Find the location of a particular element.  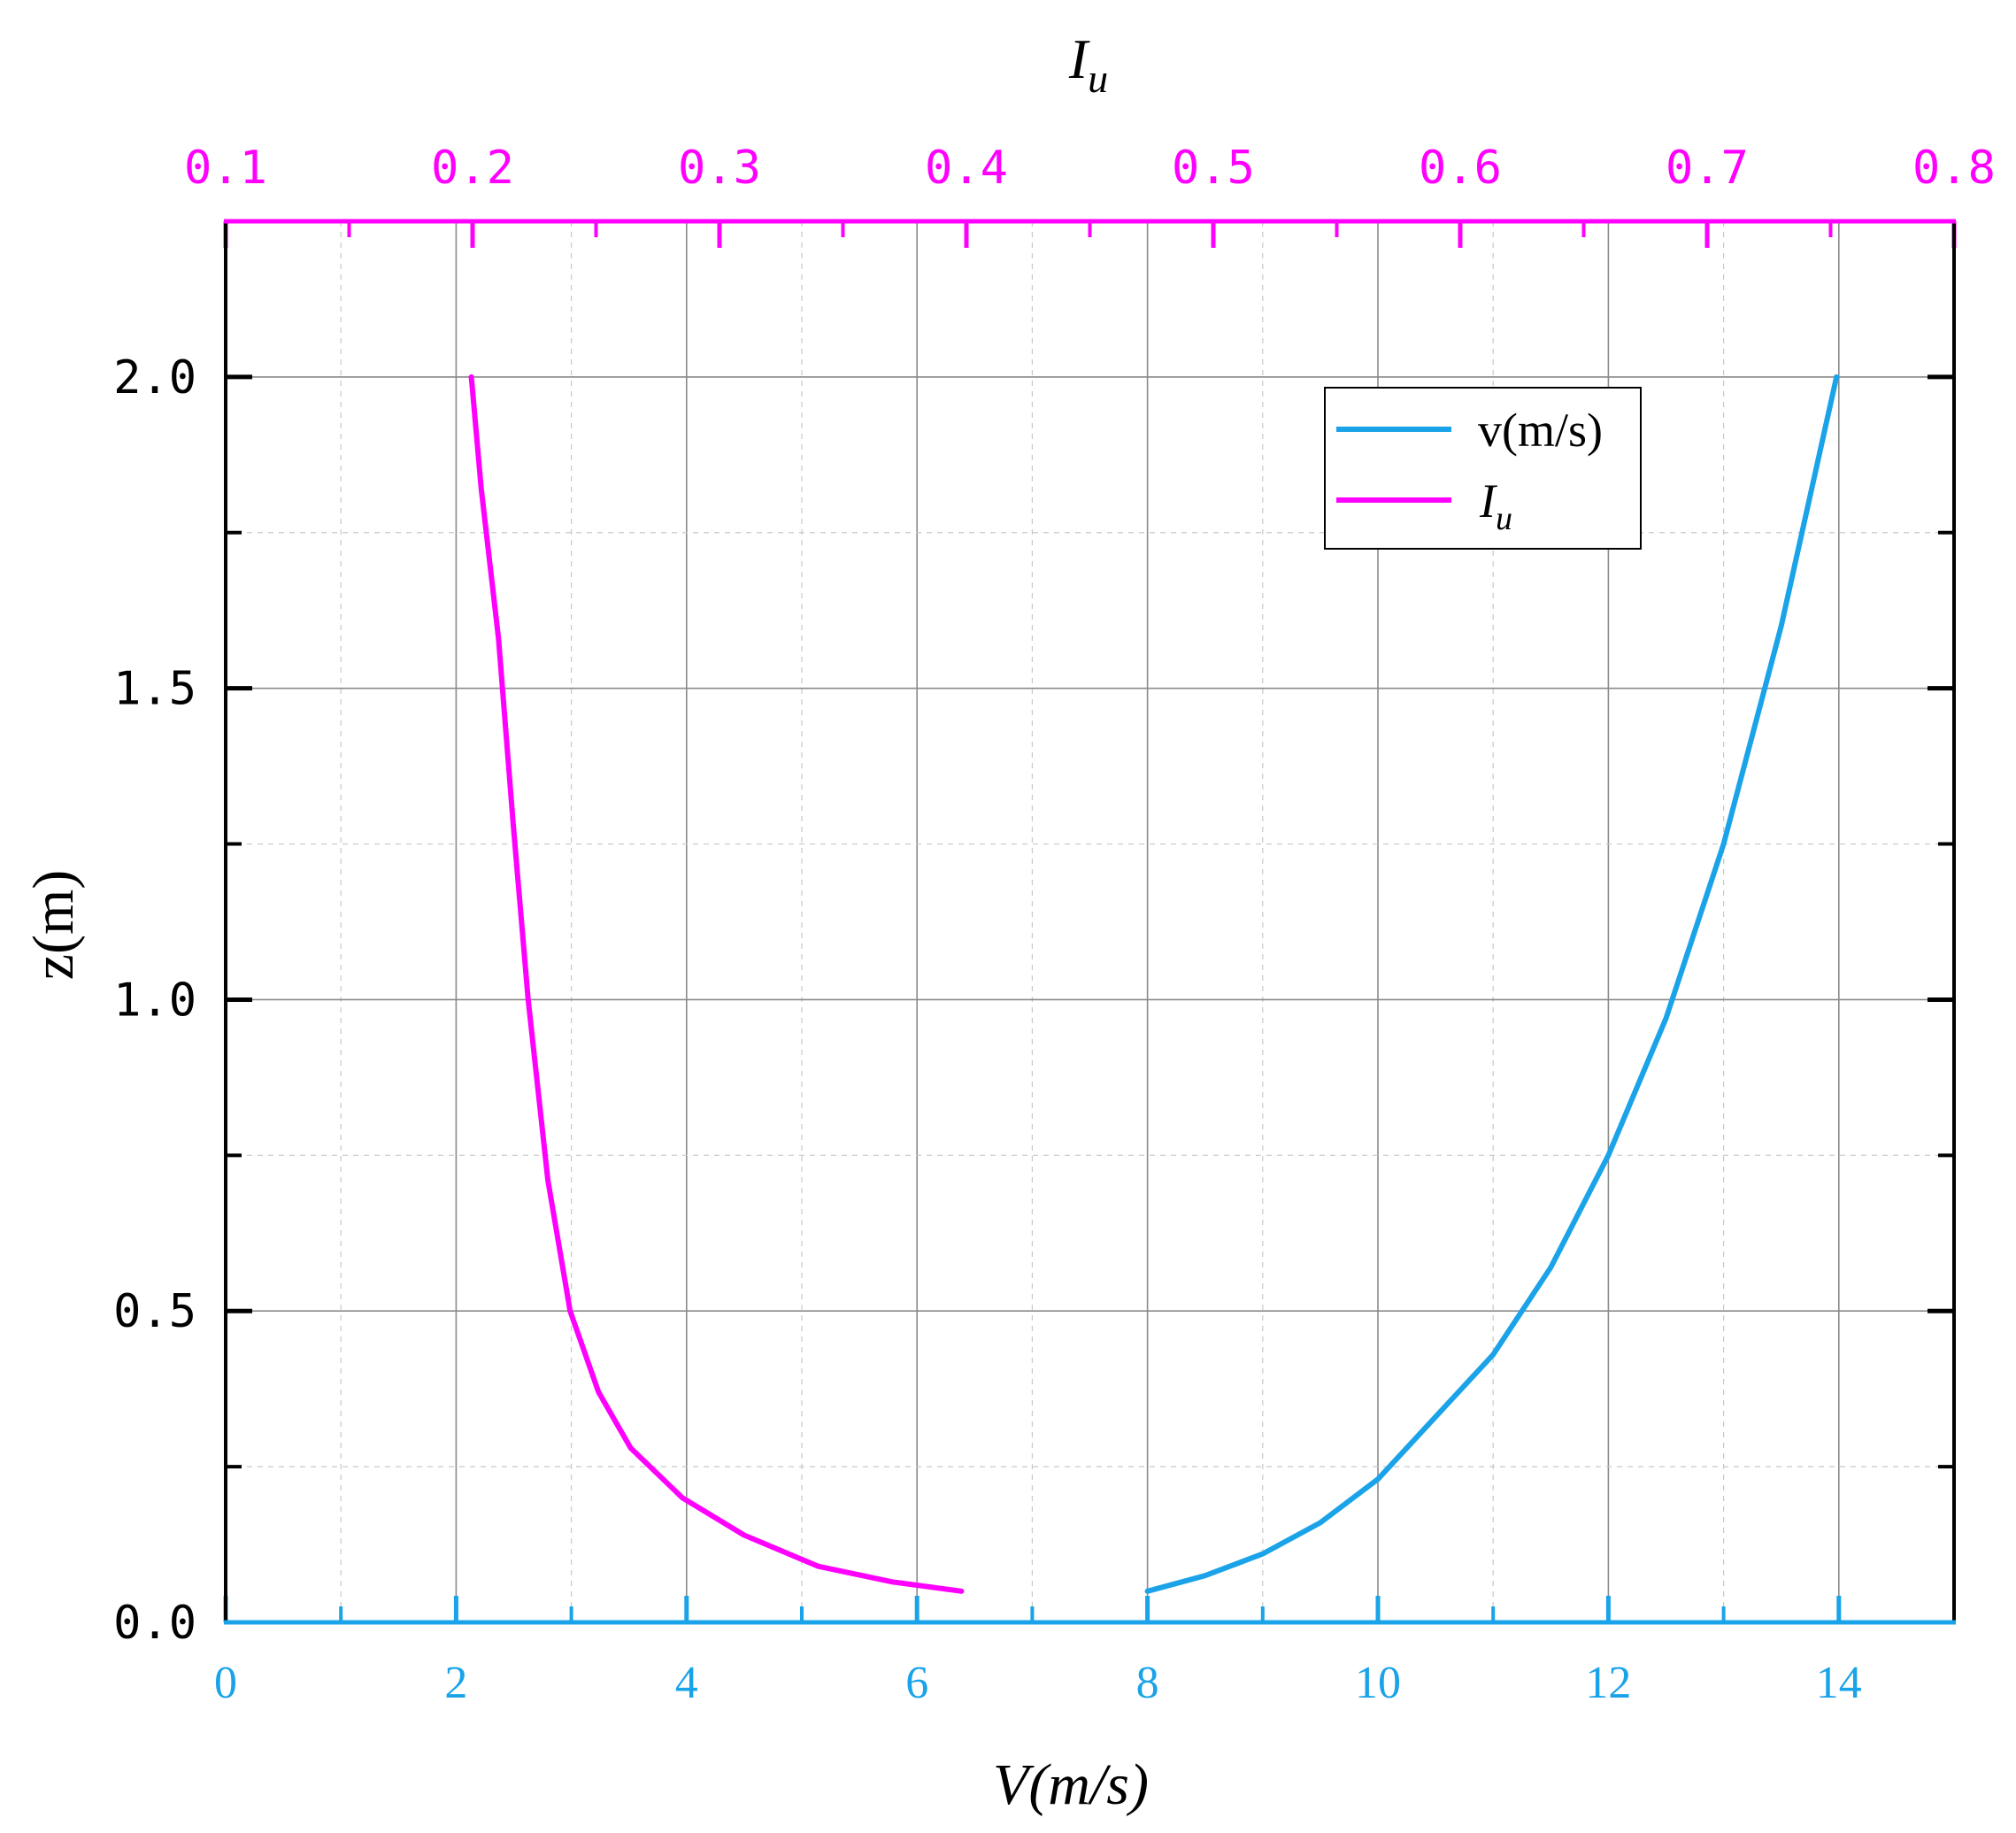

x-tick-label: 14 is located at coordinates (1839, 1683).